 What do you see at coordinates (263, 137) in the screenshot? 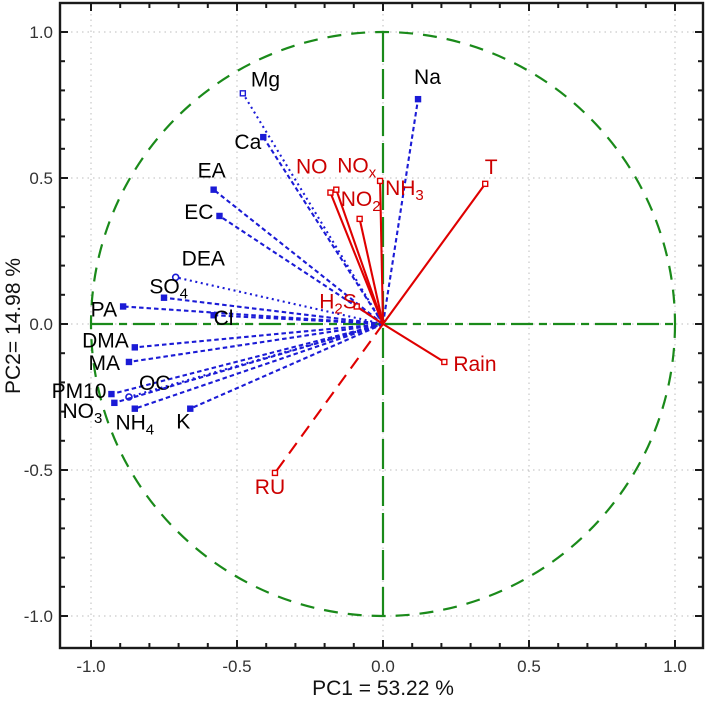
I see `marker-ca` at bounding box center [263, 137].